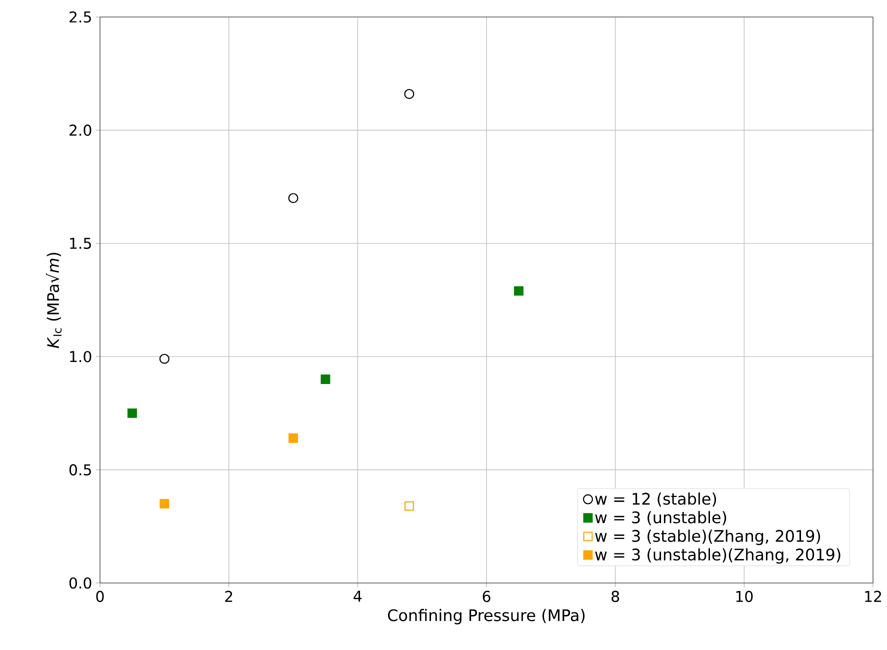 The image size is (887, 650). Describe the element at coordinates (486, 596) in the screenshot. I see `x-tick-label: 6` at that location.